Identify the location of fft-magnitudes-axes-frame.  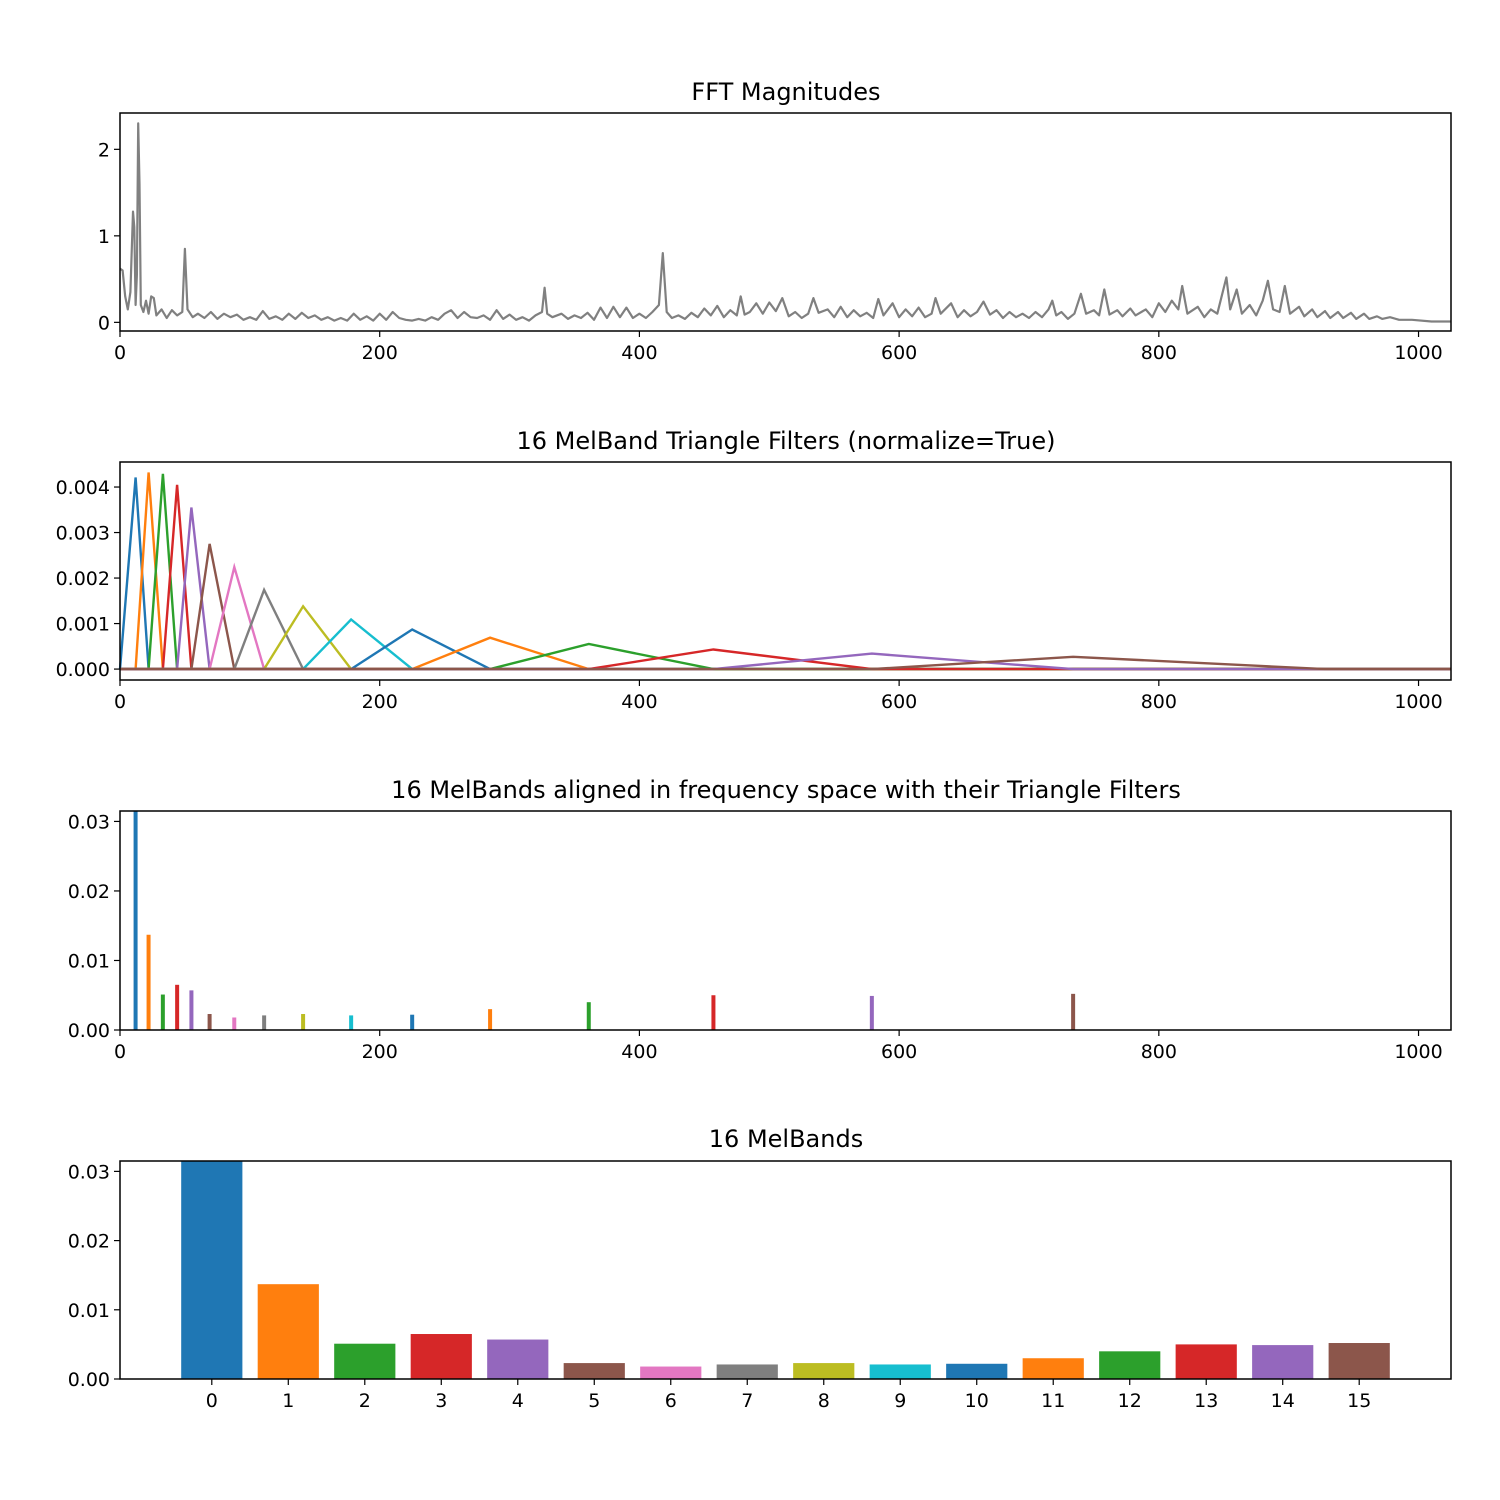
(785, 222).